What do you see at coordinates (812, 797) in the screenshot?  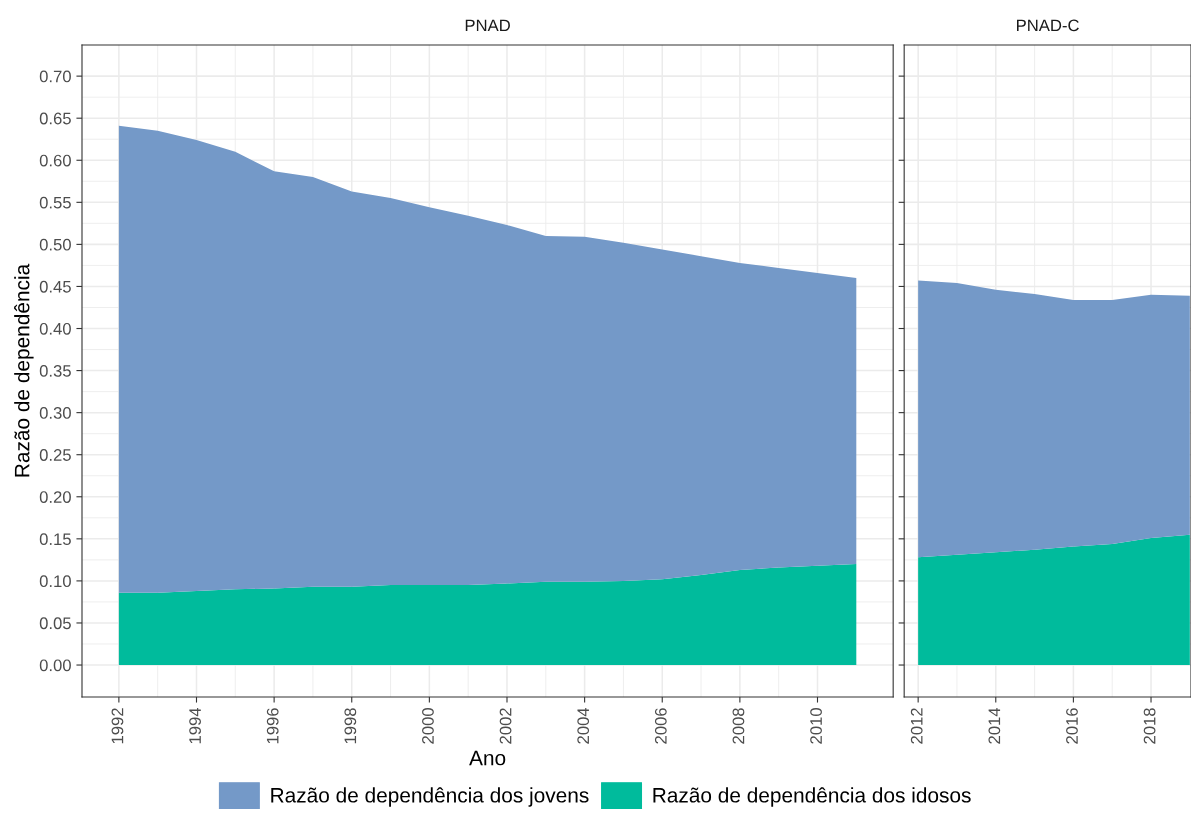 I see `legend-label: Razão de dependência dos idosos` at bounding box center [812, 797].